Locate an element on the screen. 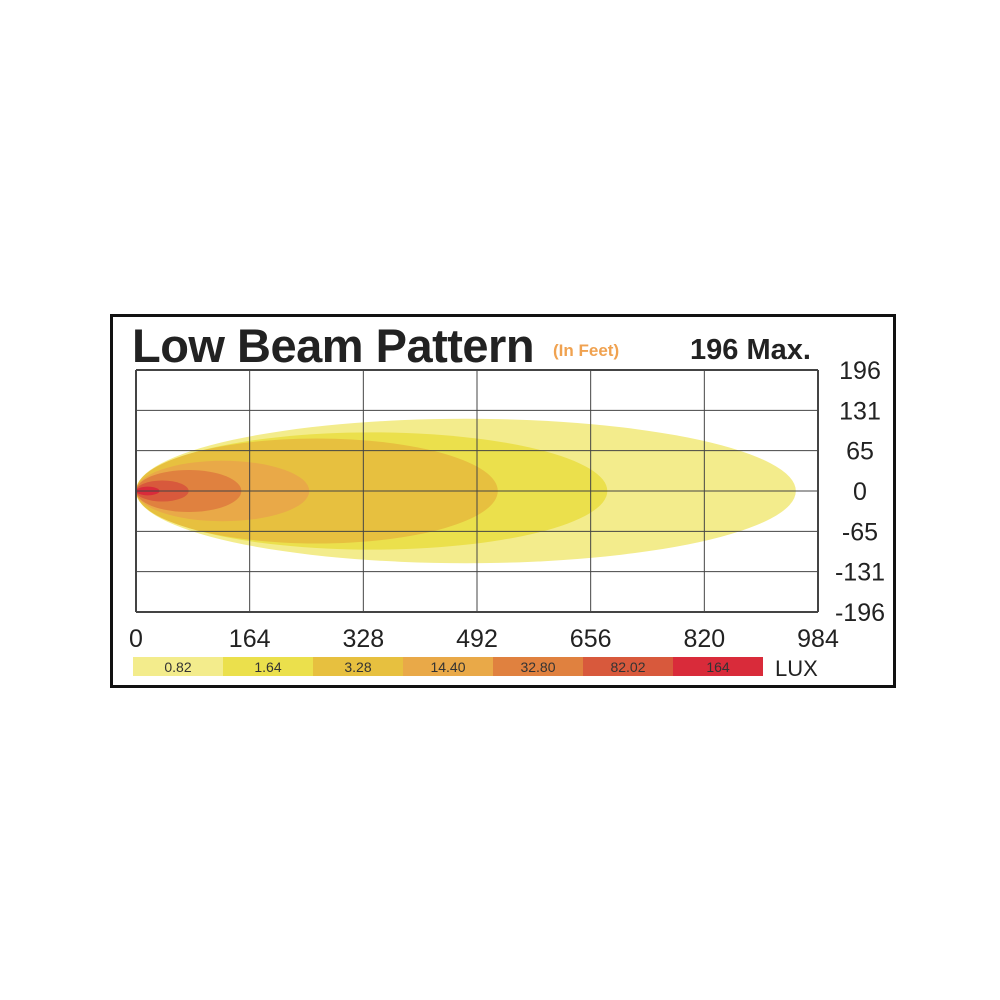  x-tick-label: 984 is located at coordinates (818, 639).